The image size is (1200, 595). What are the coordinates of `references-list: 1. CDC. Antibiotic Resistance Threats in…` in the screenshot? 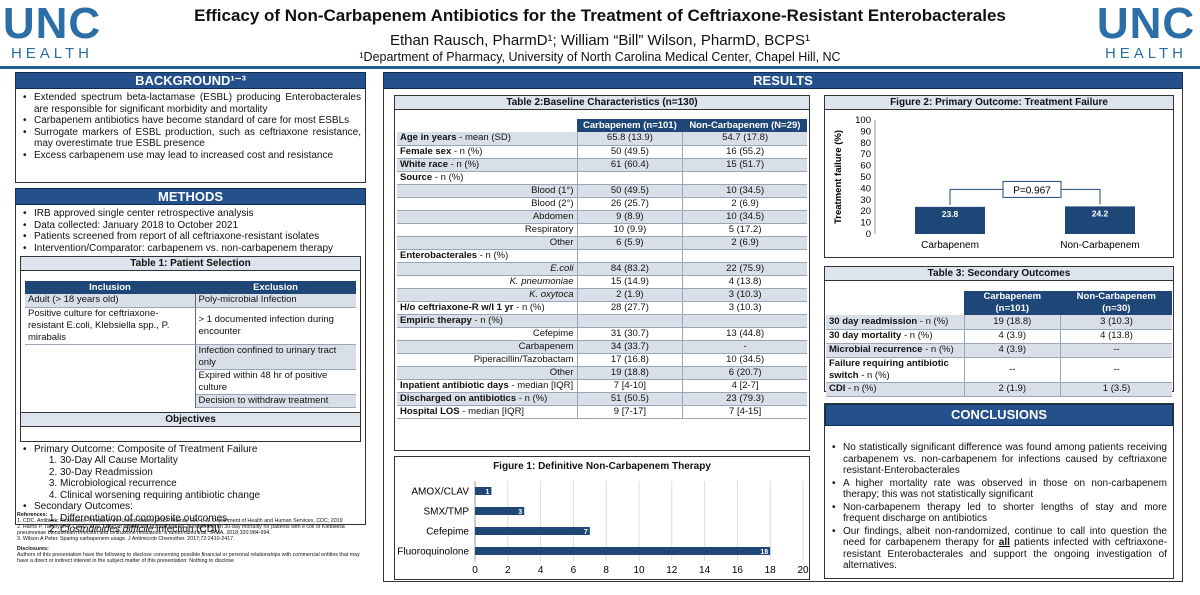 It's located at (191, 530).